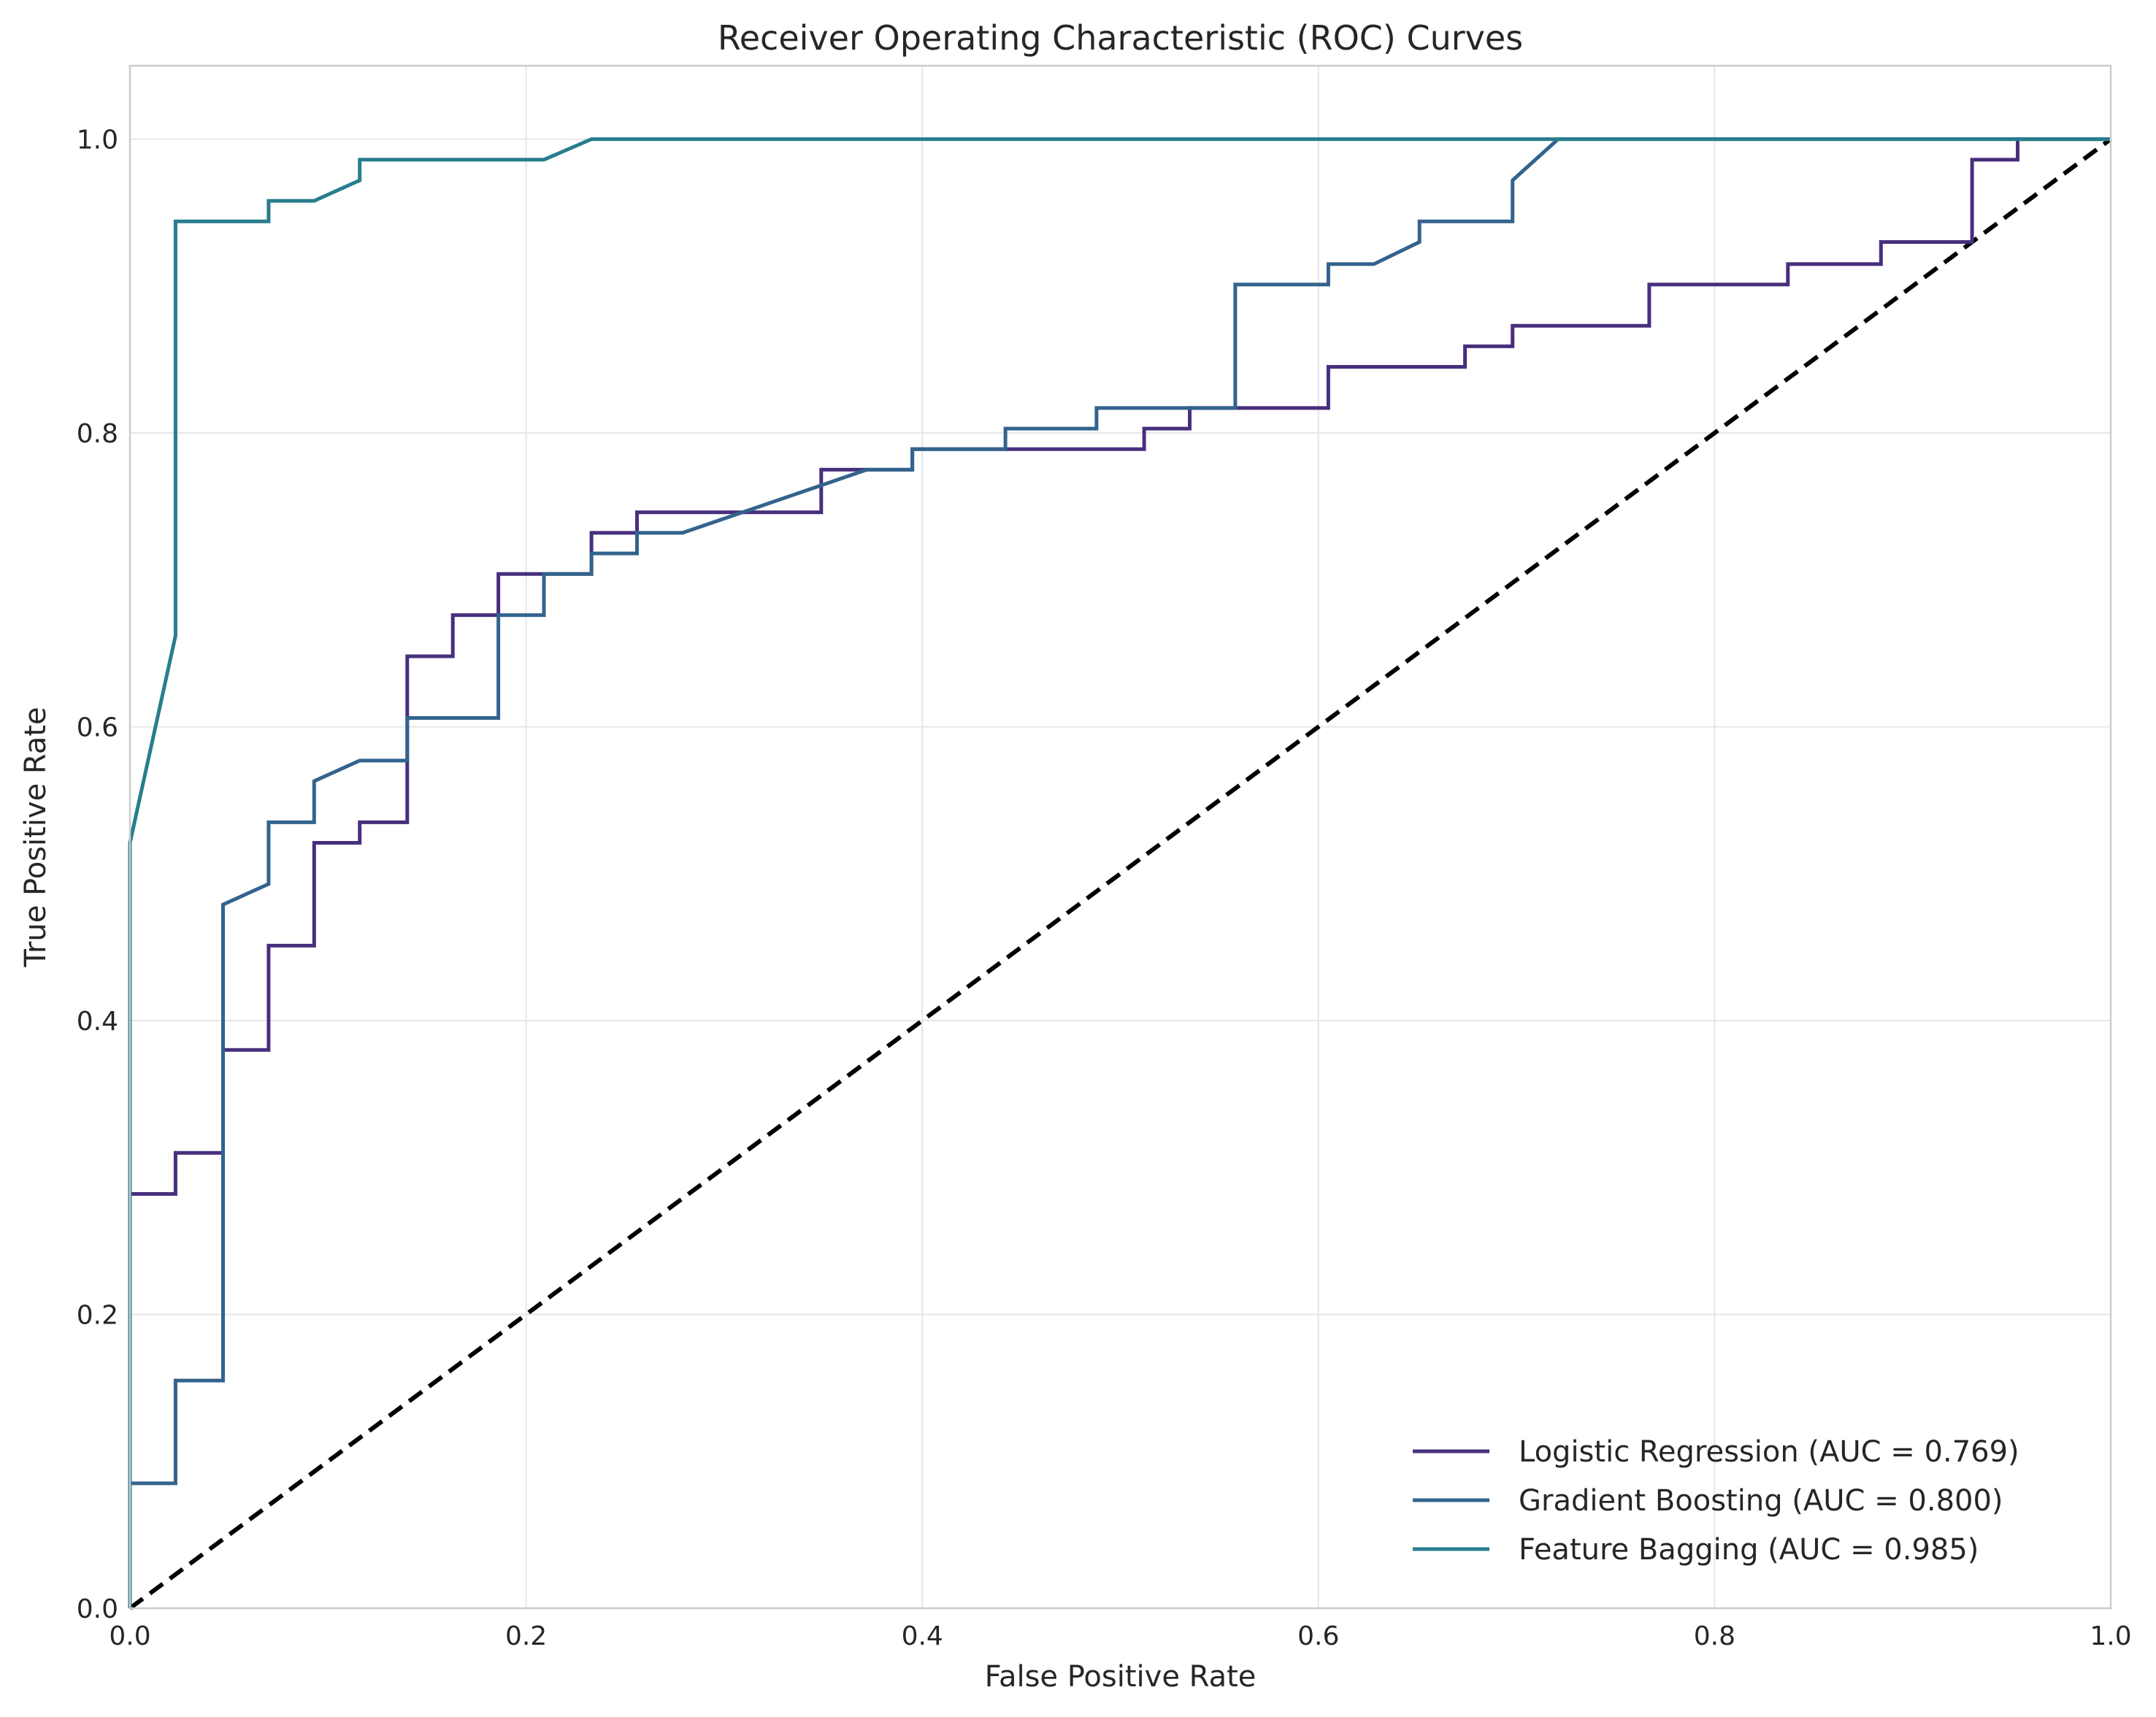 The width and height of the screenshot is (2156, 1717). I want to click on y-tick-label: 0.6, so click(97, 728).